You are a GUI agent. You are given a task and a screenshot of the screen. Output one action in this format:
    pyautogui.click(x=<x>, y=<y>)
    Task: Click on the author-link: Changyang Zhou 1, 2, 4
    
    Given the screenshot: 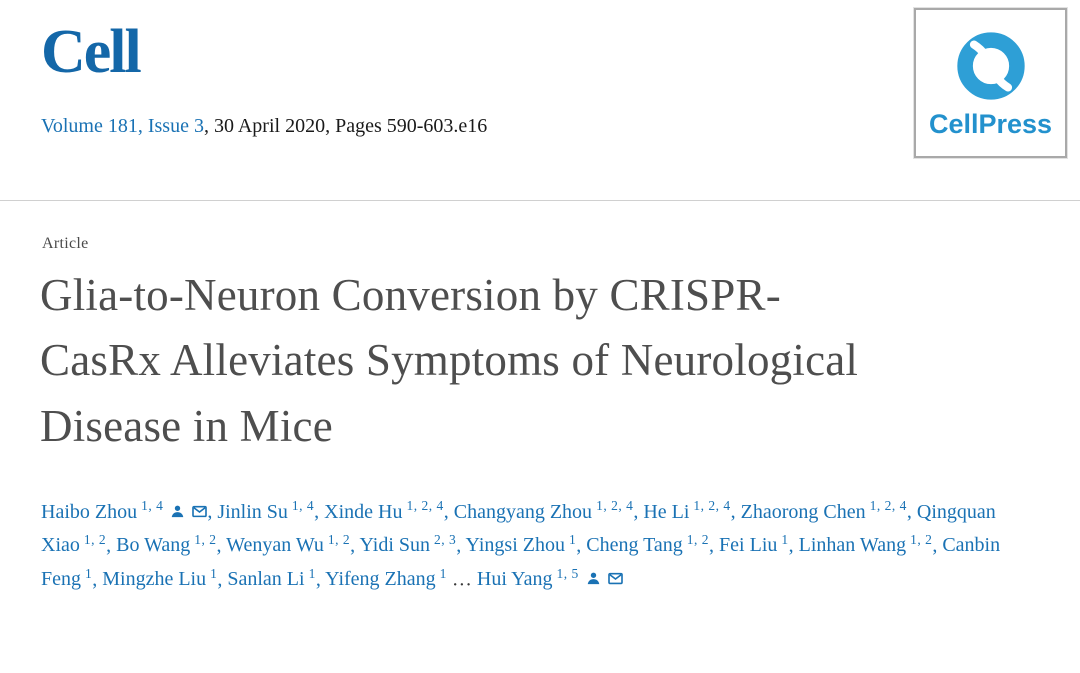 What is the action you would take?
    pyautogui.click(x=543, y=510)
    